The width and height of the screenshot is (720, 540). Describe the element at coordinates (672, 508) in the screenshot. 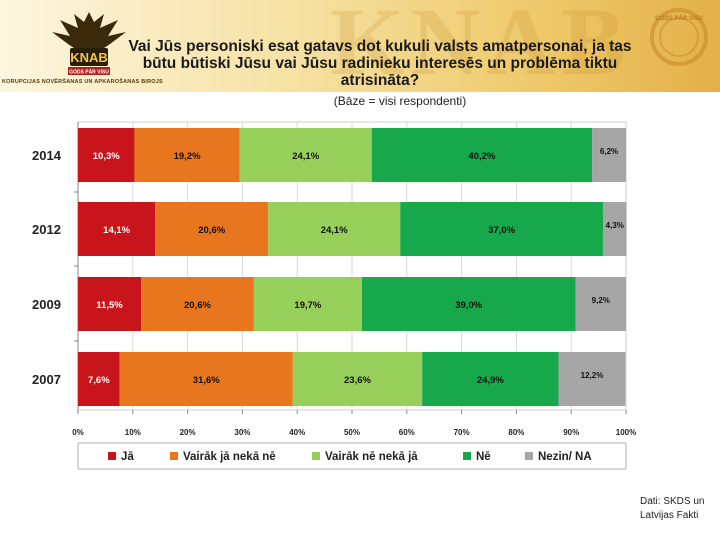

I see `source-note: Dati: SKDS un Latvijas Fakti` at that location.